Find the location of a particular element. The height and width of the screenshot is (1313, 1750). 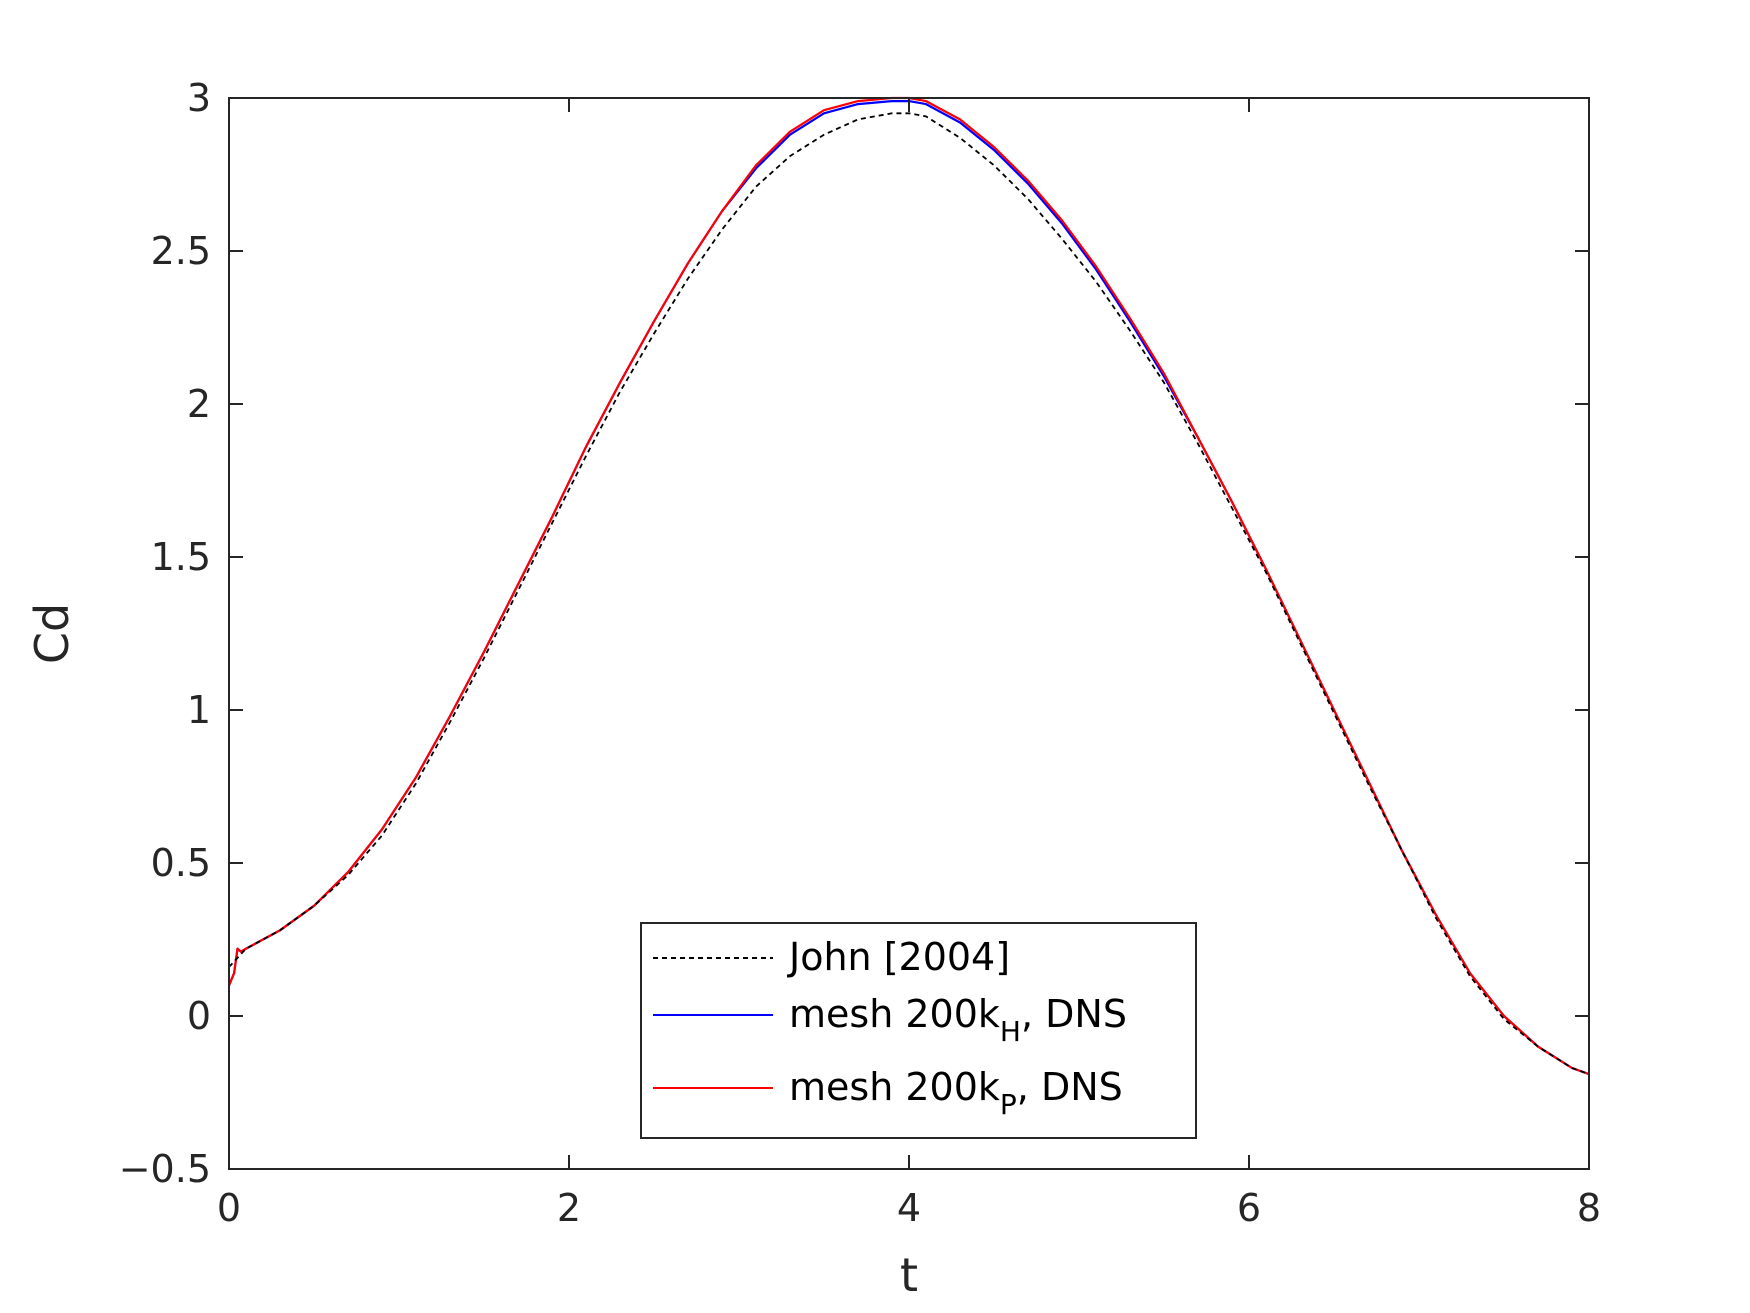

y-tick-label: 1.5 is located at coordinates (181, 557).